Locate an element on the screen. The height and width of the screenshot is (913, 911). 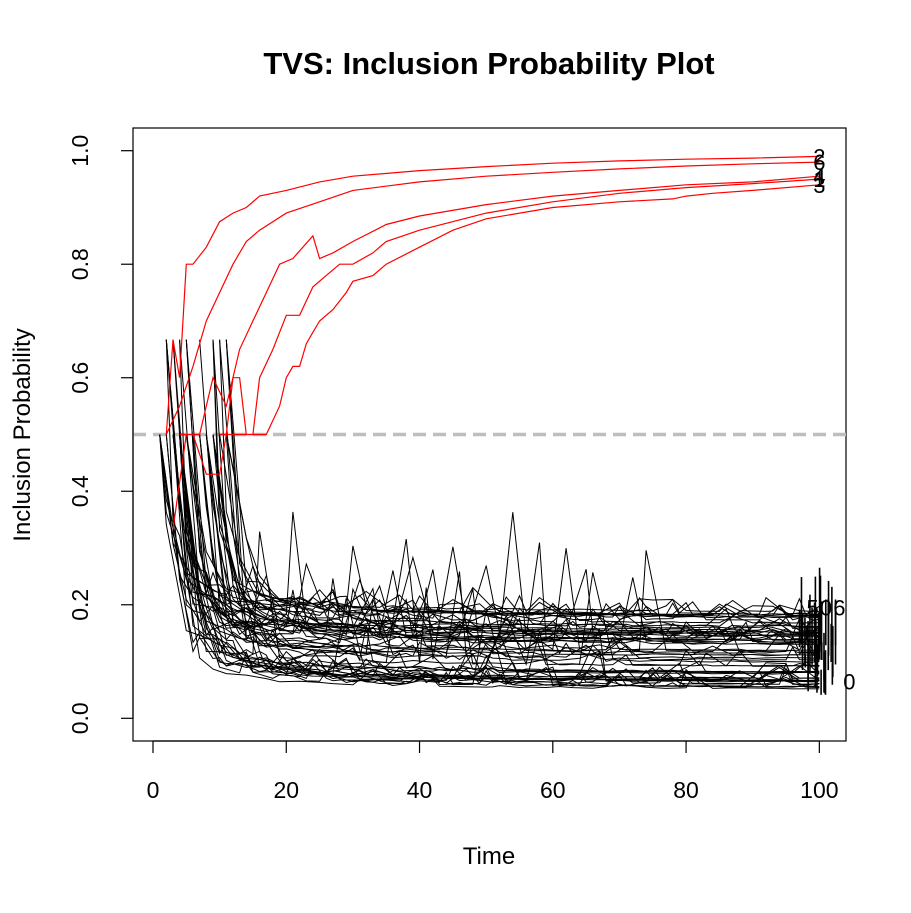
end-label-1: 1 is located at coordinates (819, 179).